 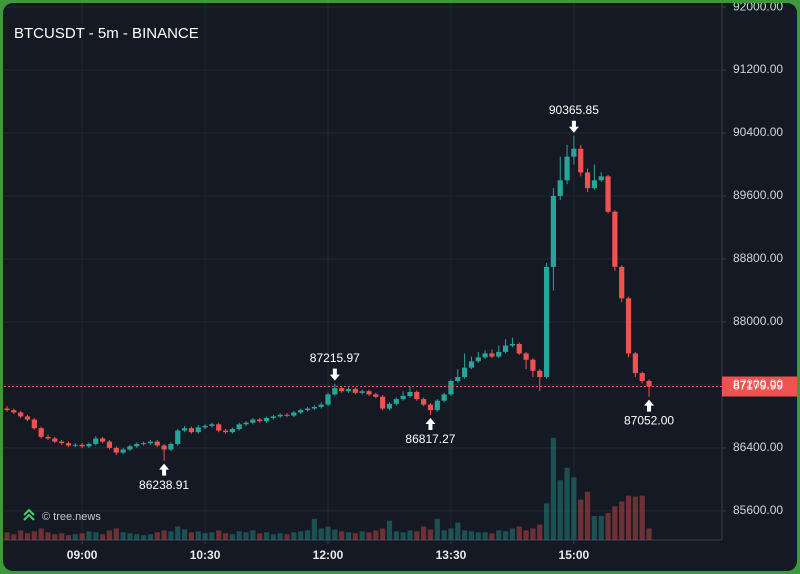 I want to click on annotation-label: 86238.91, so click(x=164, y=485).